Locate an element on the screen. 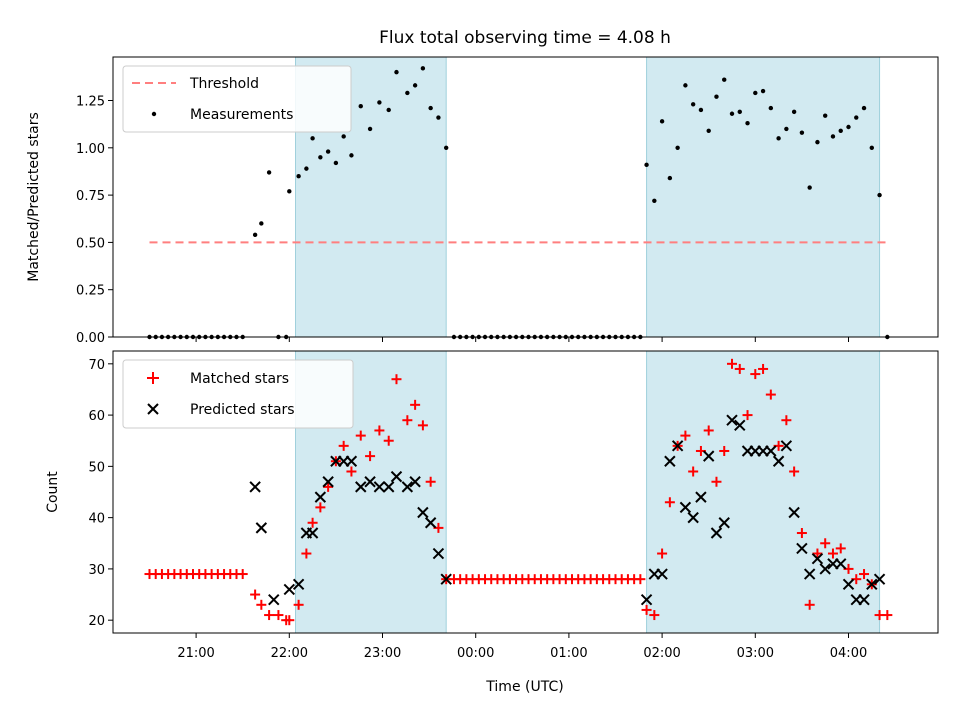 This screenshot has width=960, height=720. top-y-axis-label: Matched/Predicted stars is located at coordinates (34, 197).